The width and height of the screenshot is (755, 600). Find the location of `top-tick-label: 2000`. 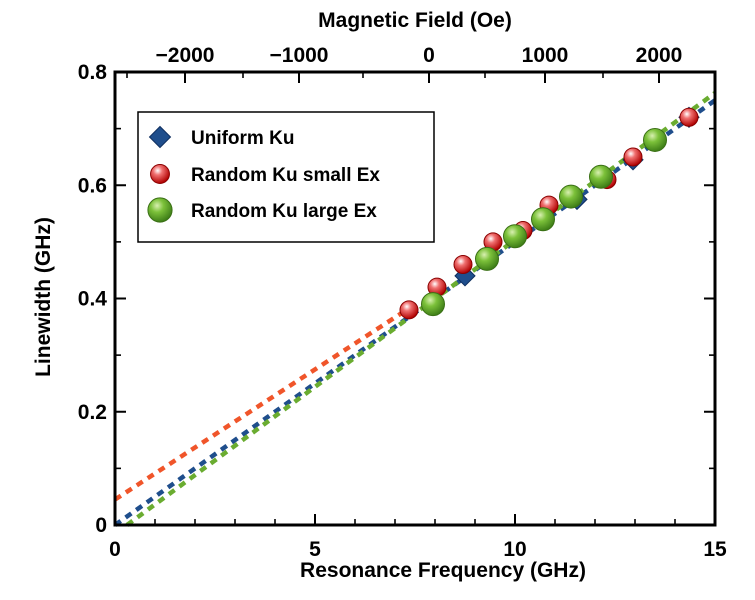

top-tick-label: 2000 is located at coordinates (659, 55).